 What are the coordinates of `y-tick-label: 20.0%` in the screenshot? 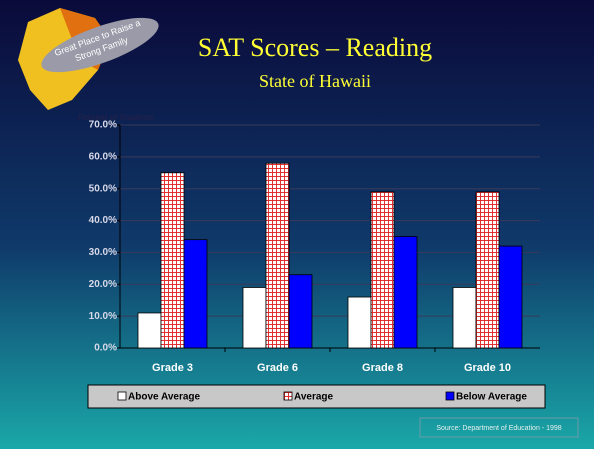 It's located at (103, 284).